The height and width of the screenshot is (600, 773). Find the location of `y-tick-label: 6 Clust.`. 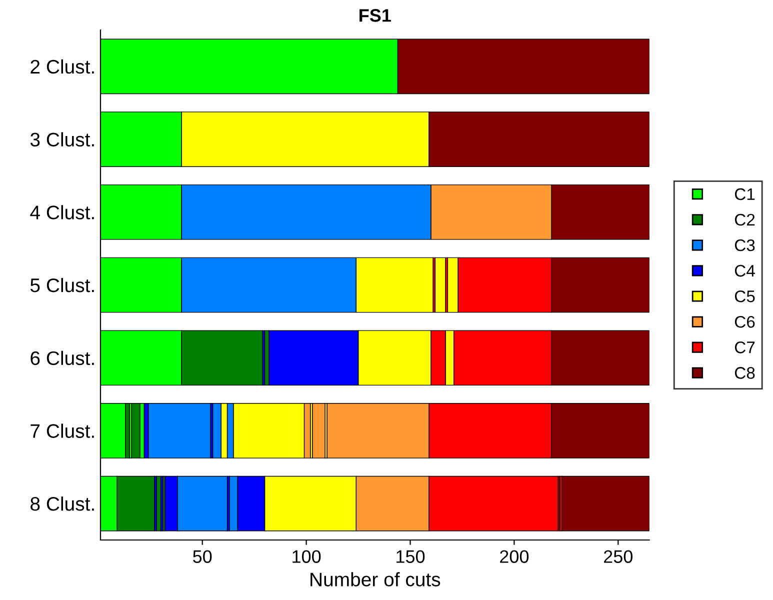

y-tick-label: 6 Clust. is located at coordinates (62, 358).